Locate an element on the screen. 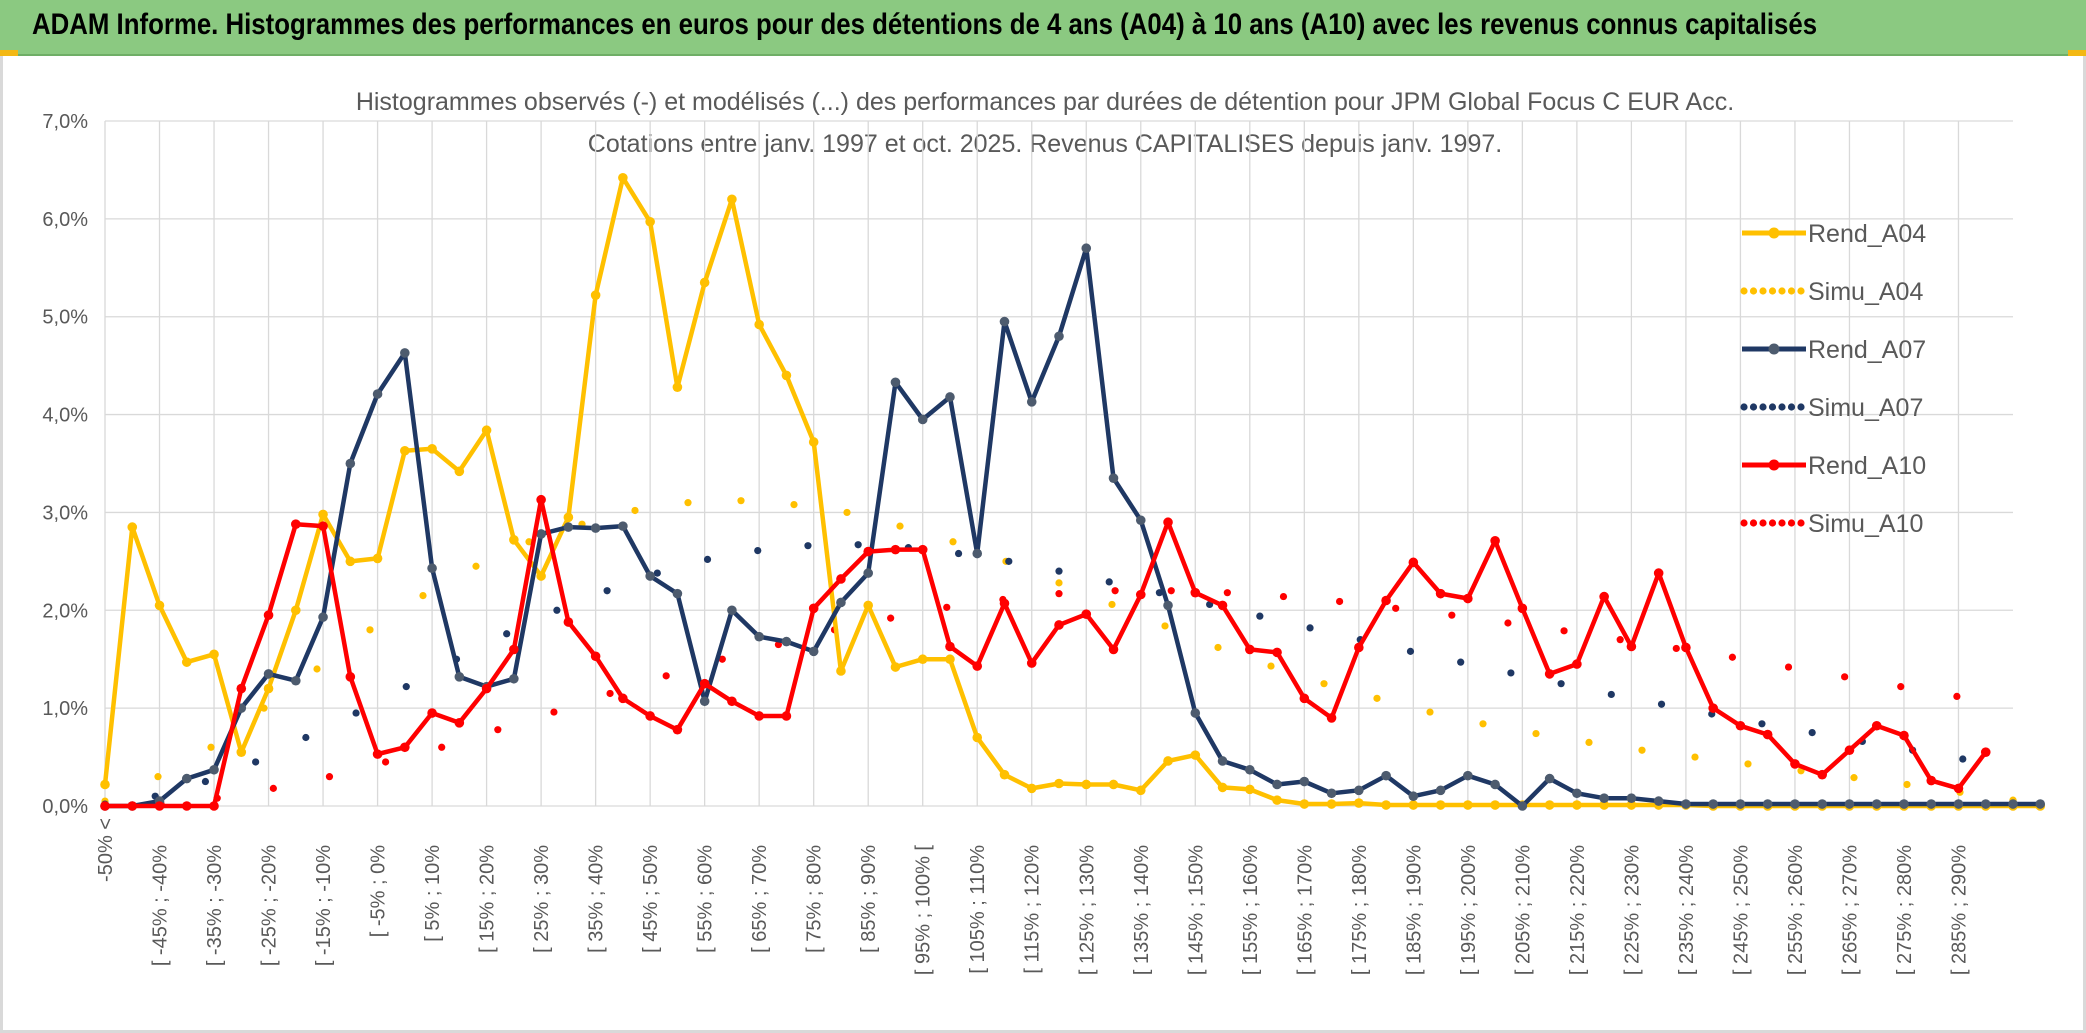 The height and width of the screenshot is (1033, 2086). legend-label: Simu_A07 is located at coordinates (1865, 408).